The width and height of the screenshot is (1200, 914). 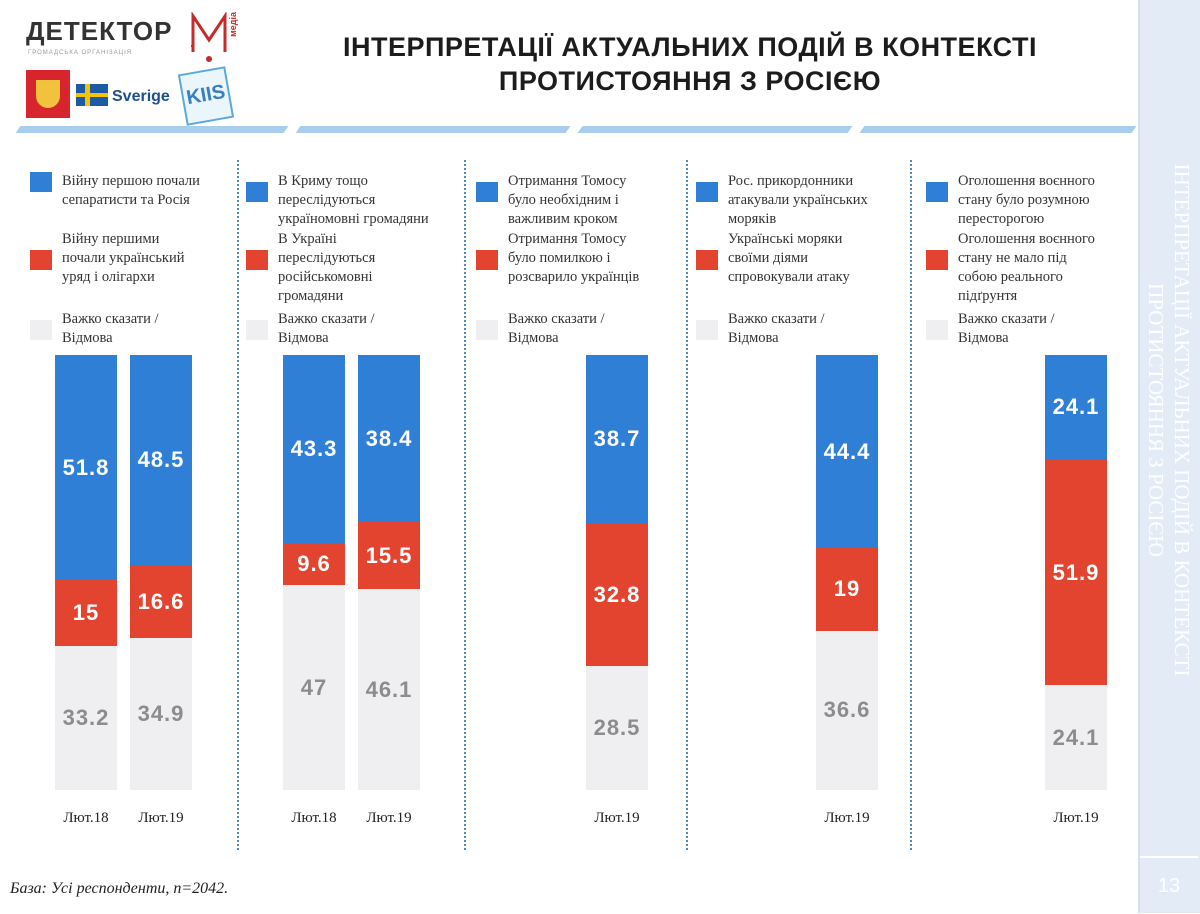 I want to click on data-label: 24.1, so click(x=1076, y=737).